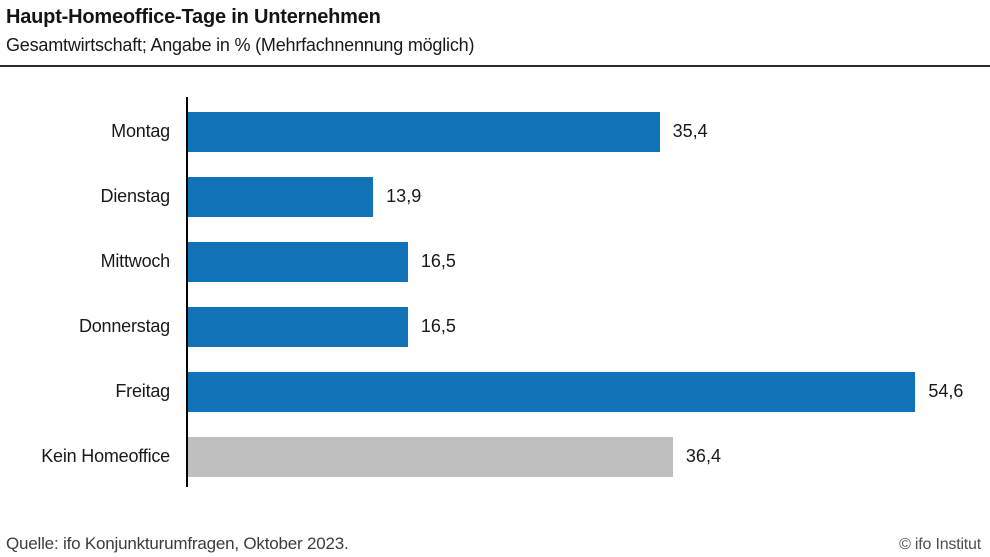 This screenshot has height=557, width=990. I want to click on category-label: Mittwoch, so click(135, 261).